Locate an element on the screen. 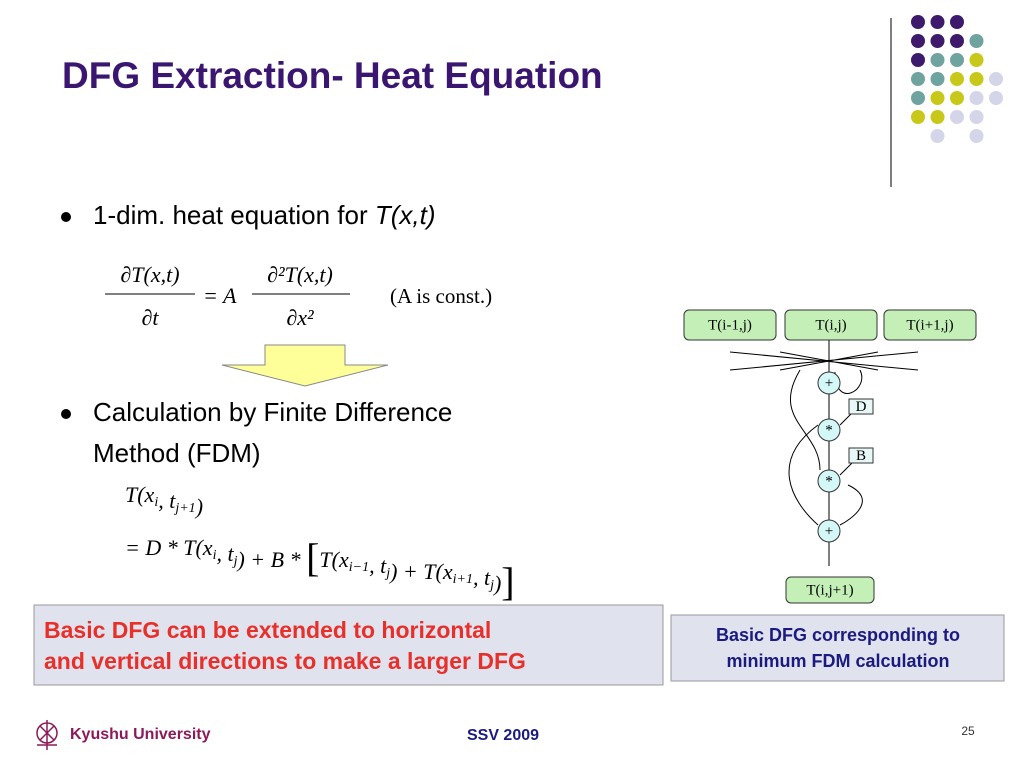 Image resolution: width=1024 pixels, height=768 pixels. bullet-text: 1-dim. heat equation for is located at coordinates (234, 215).